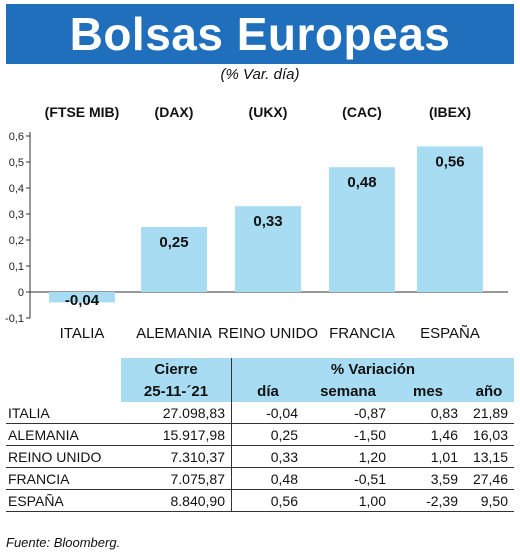 This screenshot has height=557, width=520. What do you see at coordinates (489, 456) in the screenshot?
I see `row-year: 13,15` at bounding box center [489, 456].